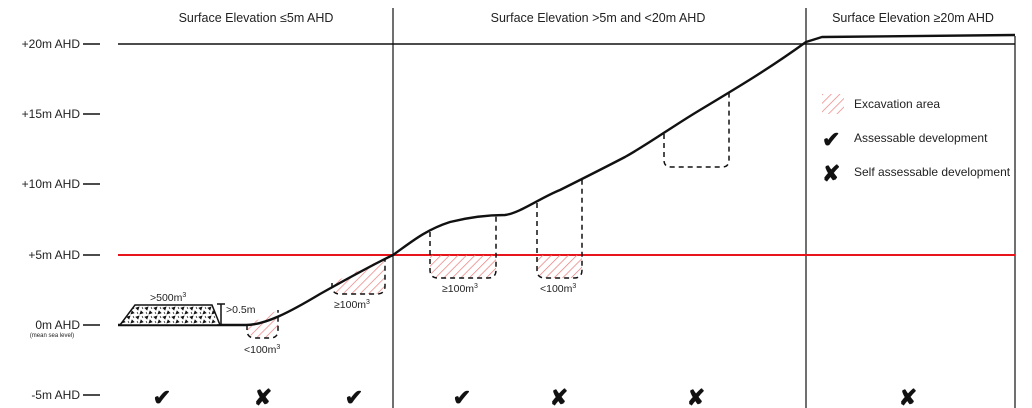  I want to click on excavation-label-1-text: <100m, so click(260, 350).